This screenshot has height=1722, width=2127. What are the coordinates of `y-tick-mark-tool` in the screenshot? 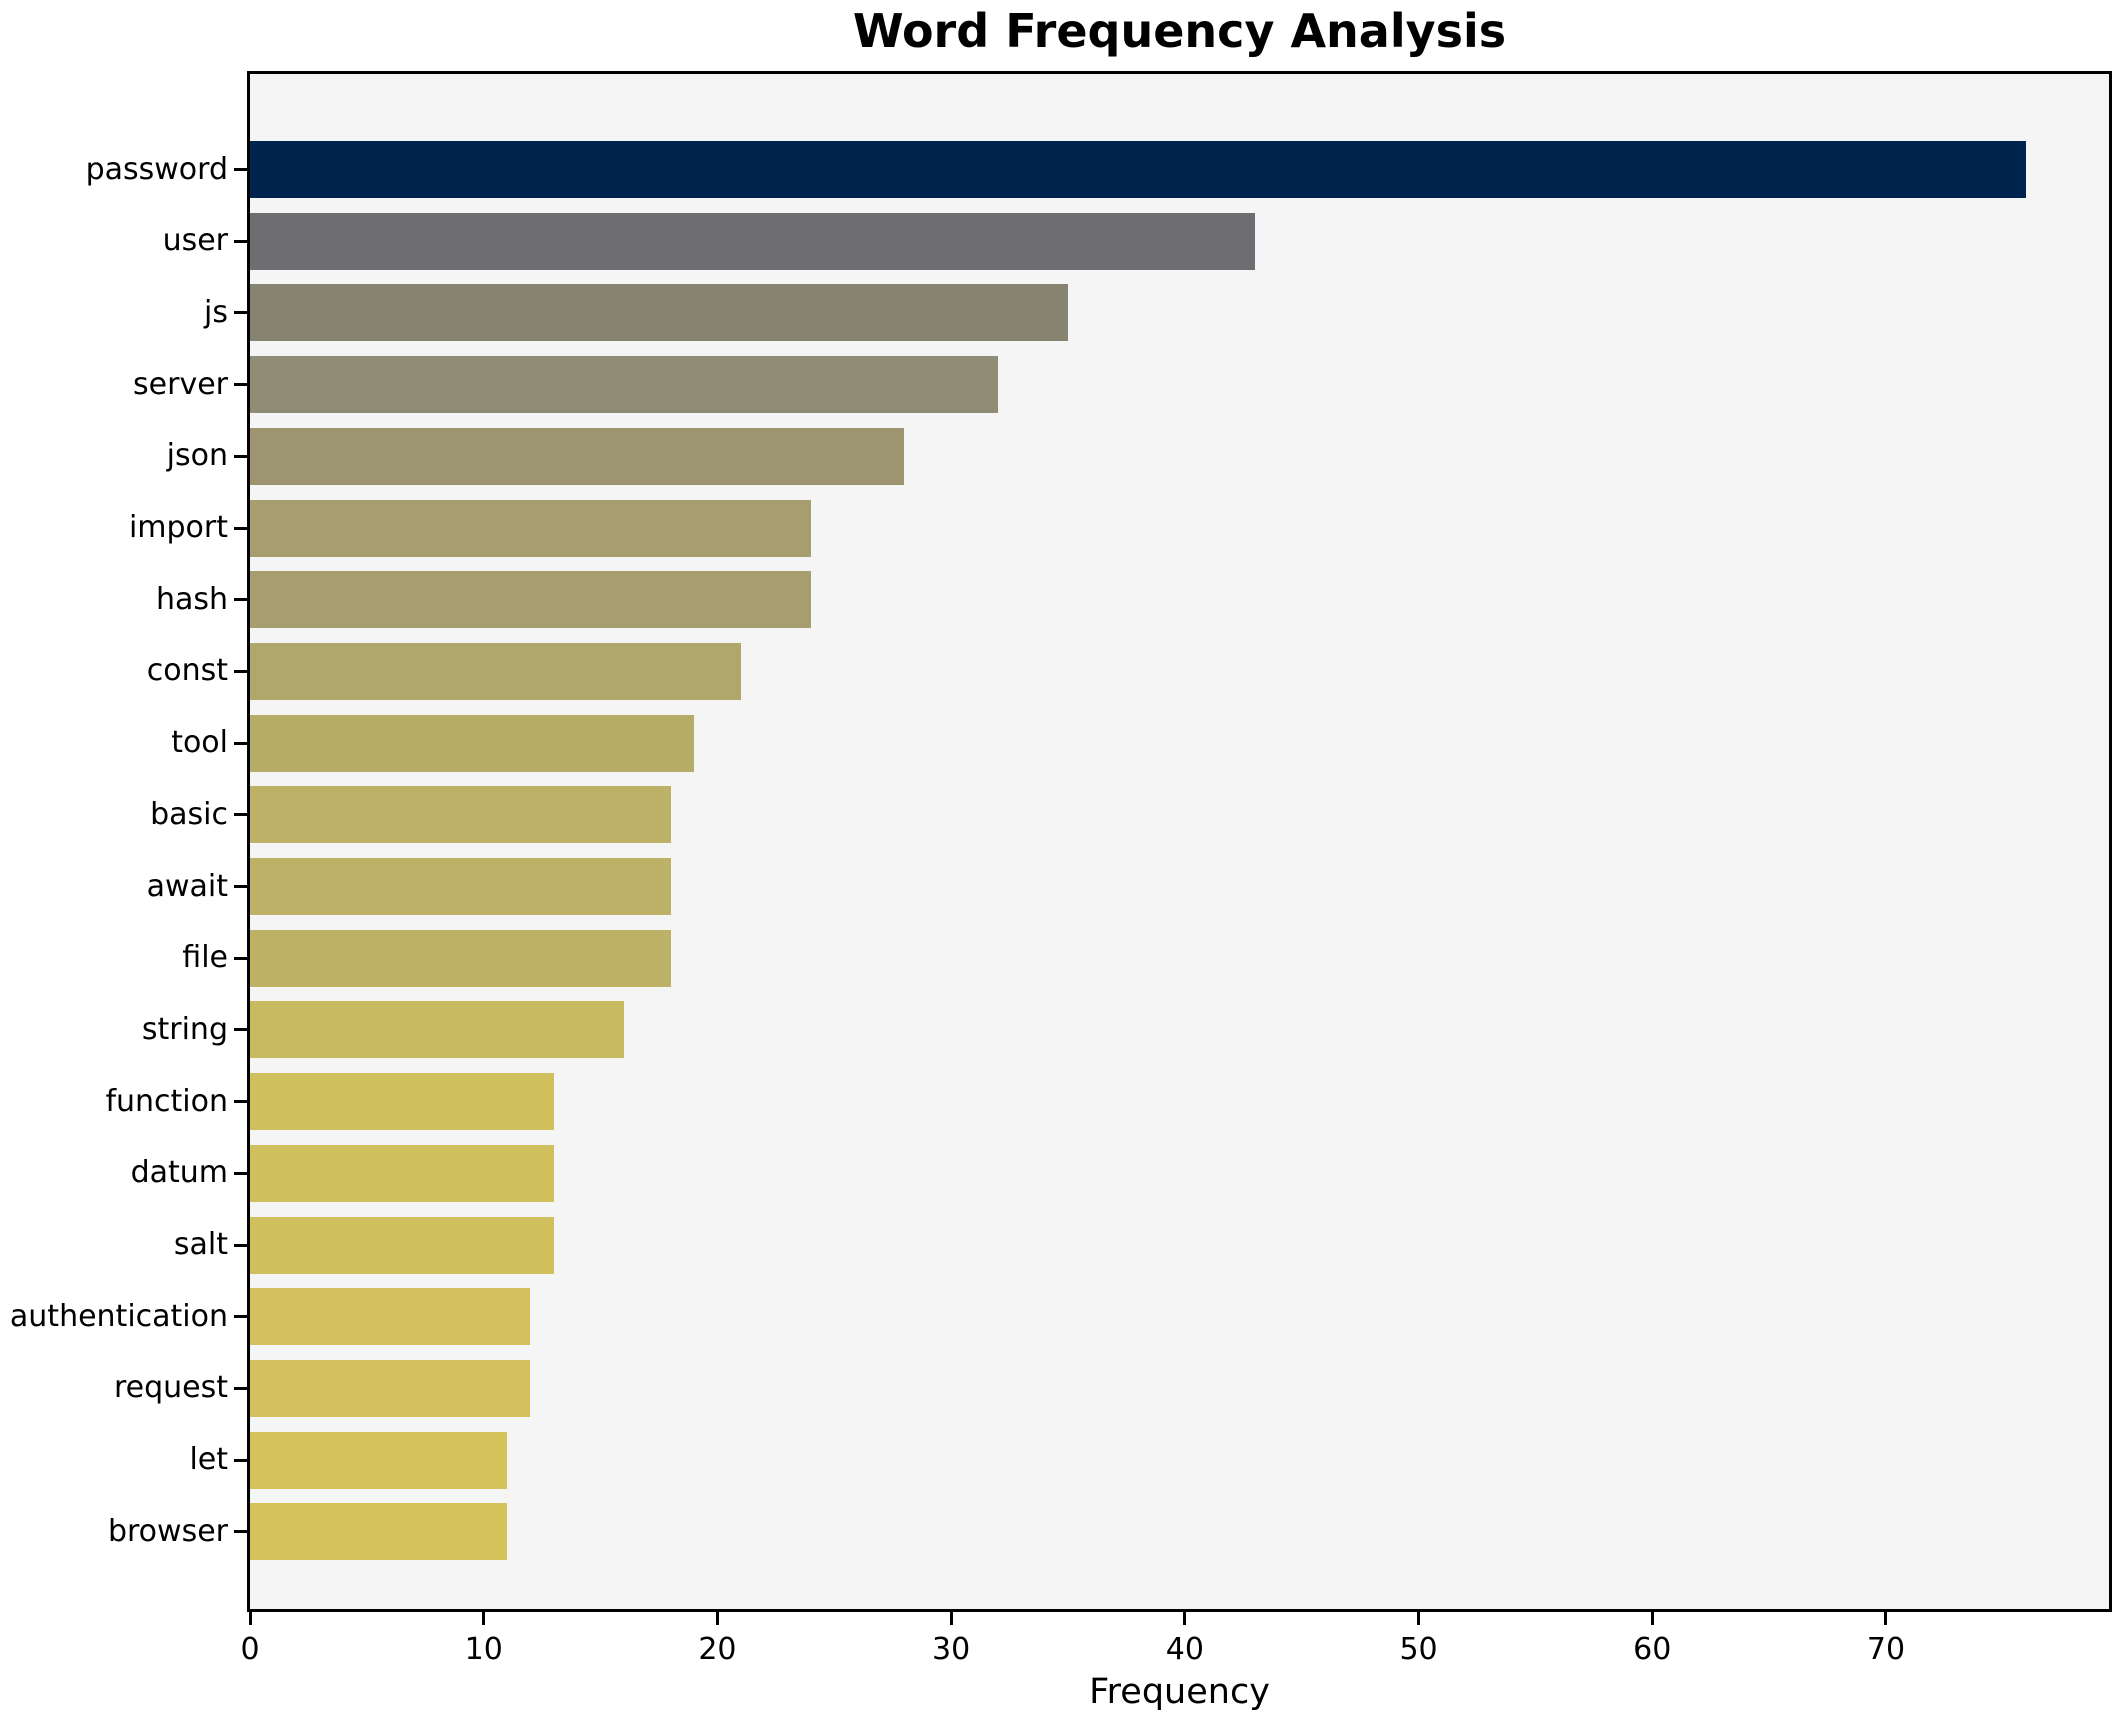 It's located at (240, 743).